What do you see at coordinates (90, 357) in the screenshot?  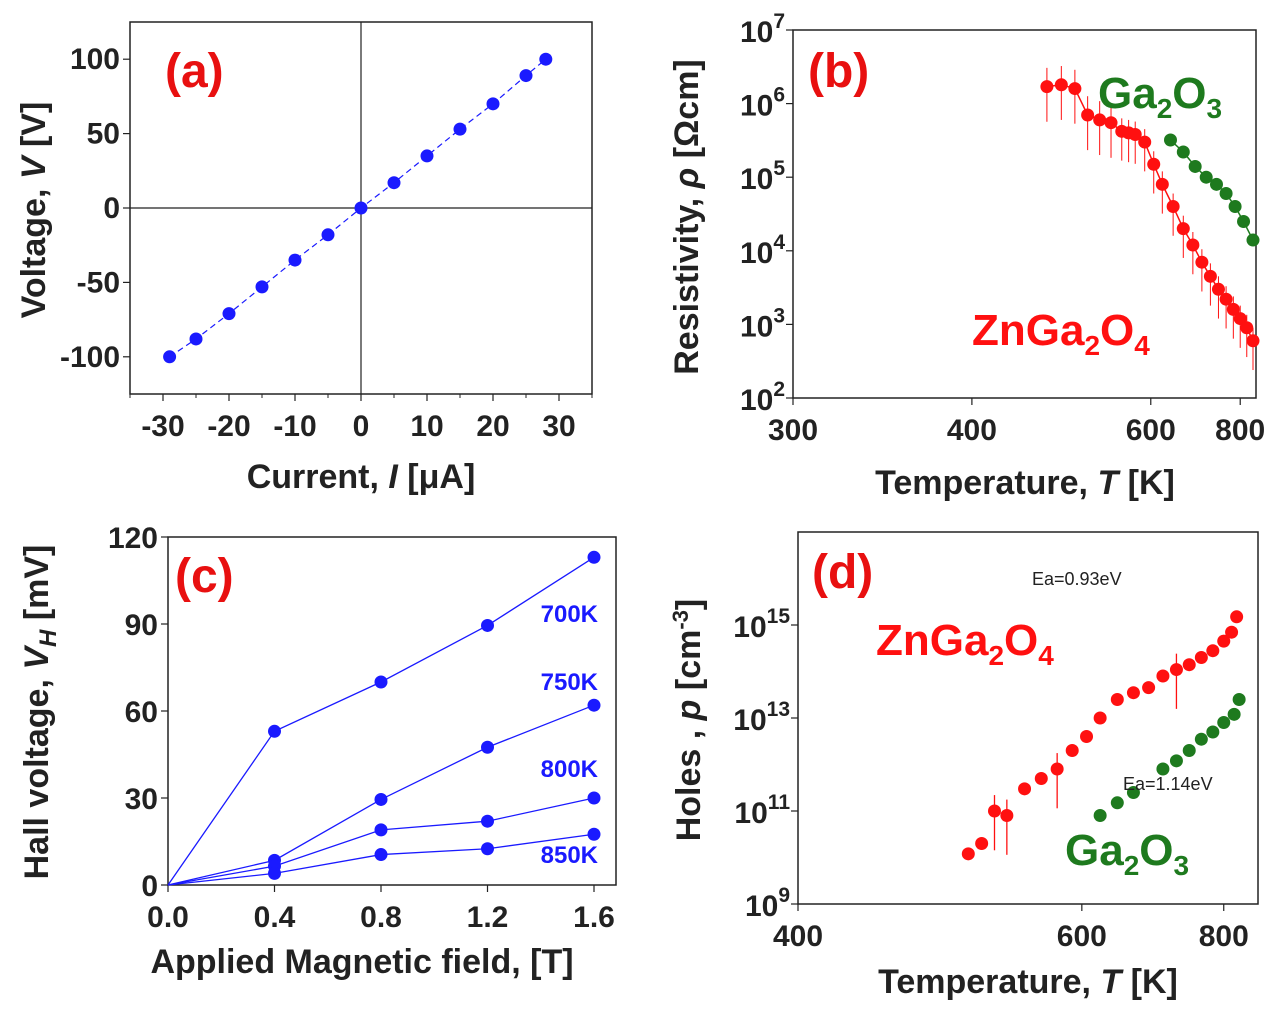 I see `panel-a-ytick-label: -100` at bounding box center [90, 357].